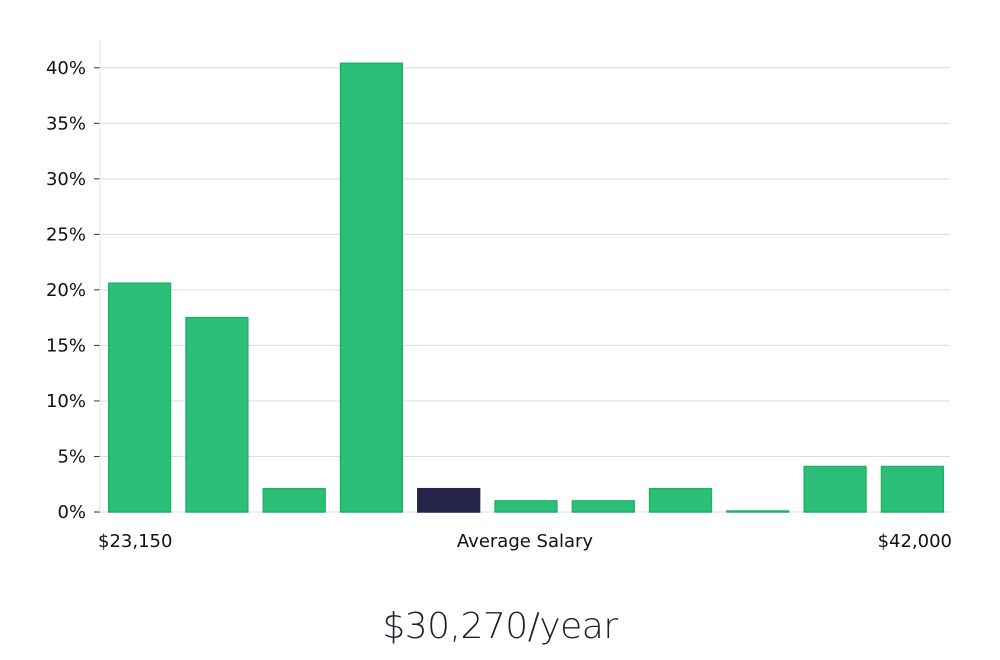 This screenshot has height=660, width=1000. What do you see at coordinates (66, 123) in the screenshot?
I see `y-tick-label-35: 35%` at bounding box center [66, 123].